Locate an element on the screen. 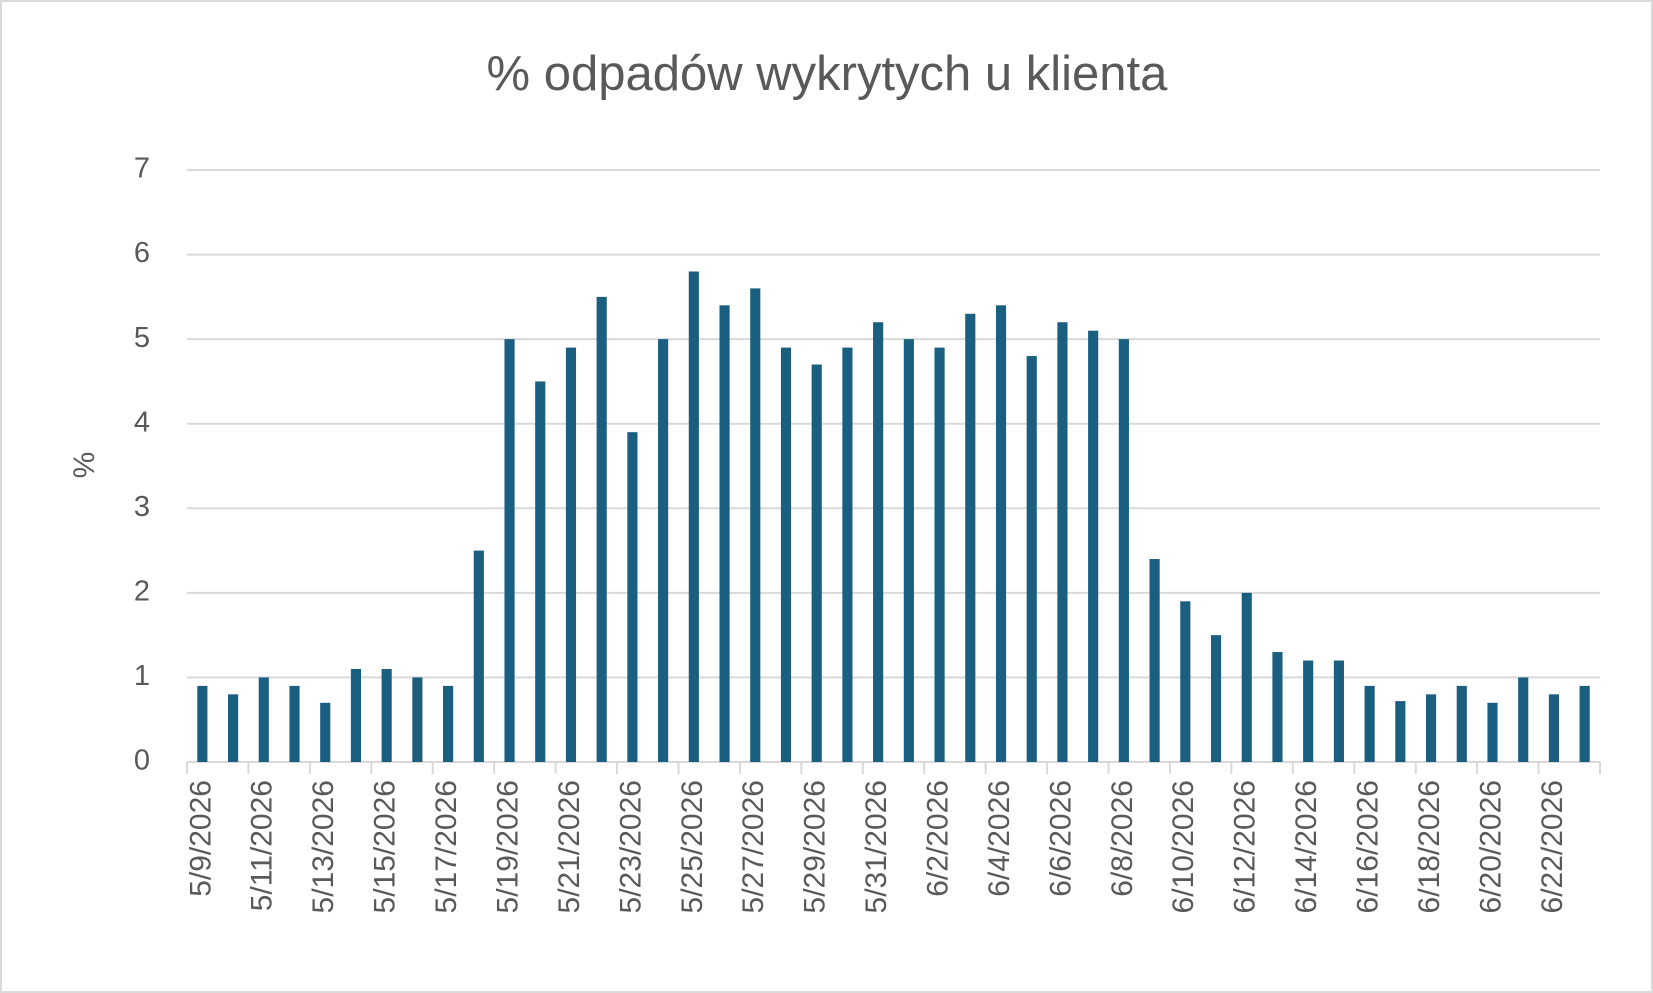 The height and width of the screenshot is (993, 1653). x-tick-label: 5/15/2026 is located at coordinates (385, 846).